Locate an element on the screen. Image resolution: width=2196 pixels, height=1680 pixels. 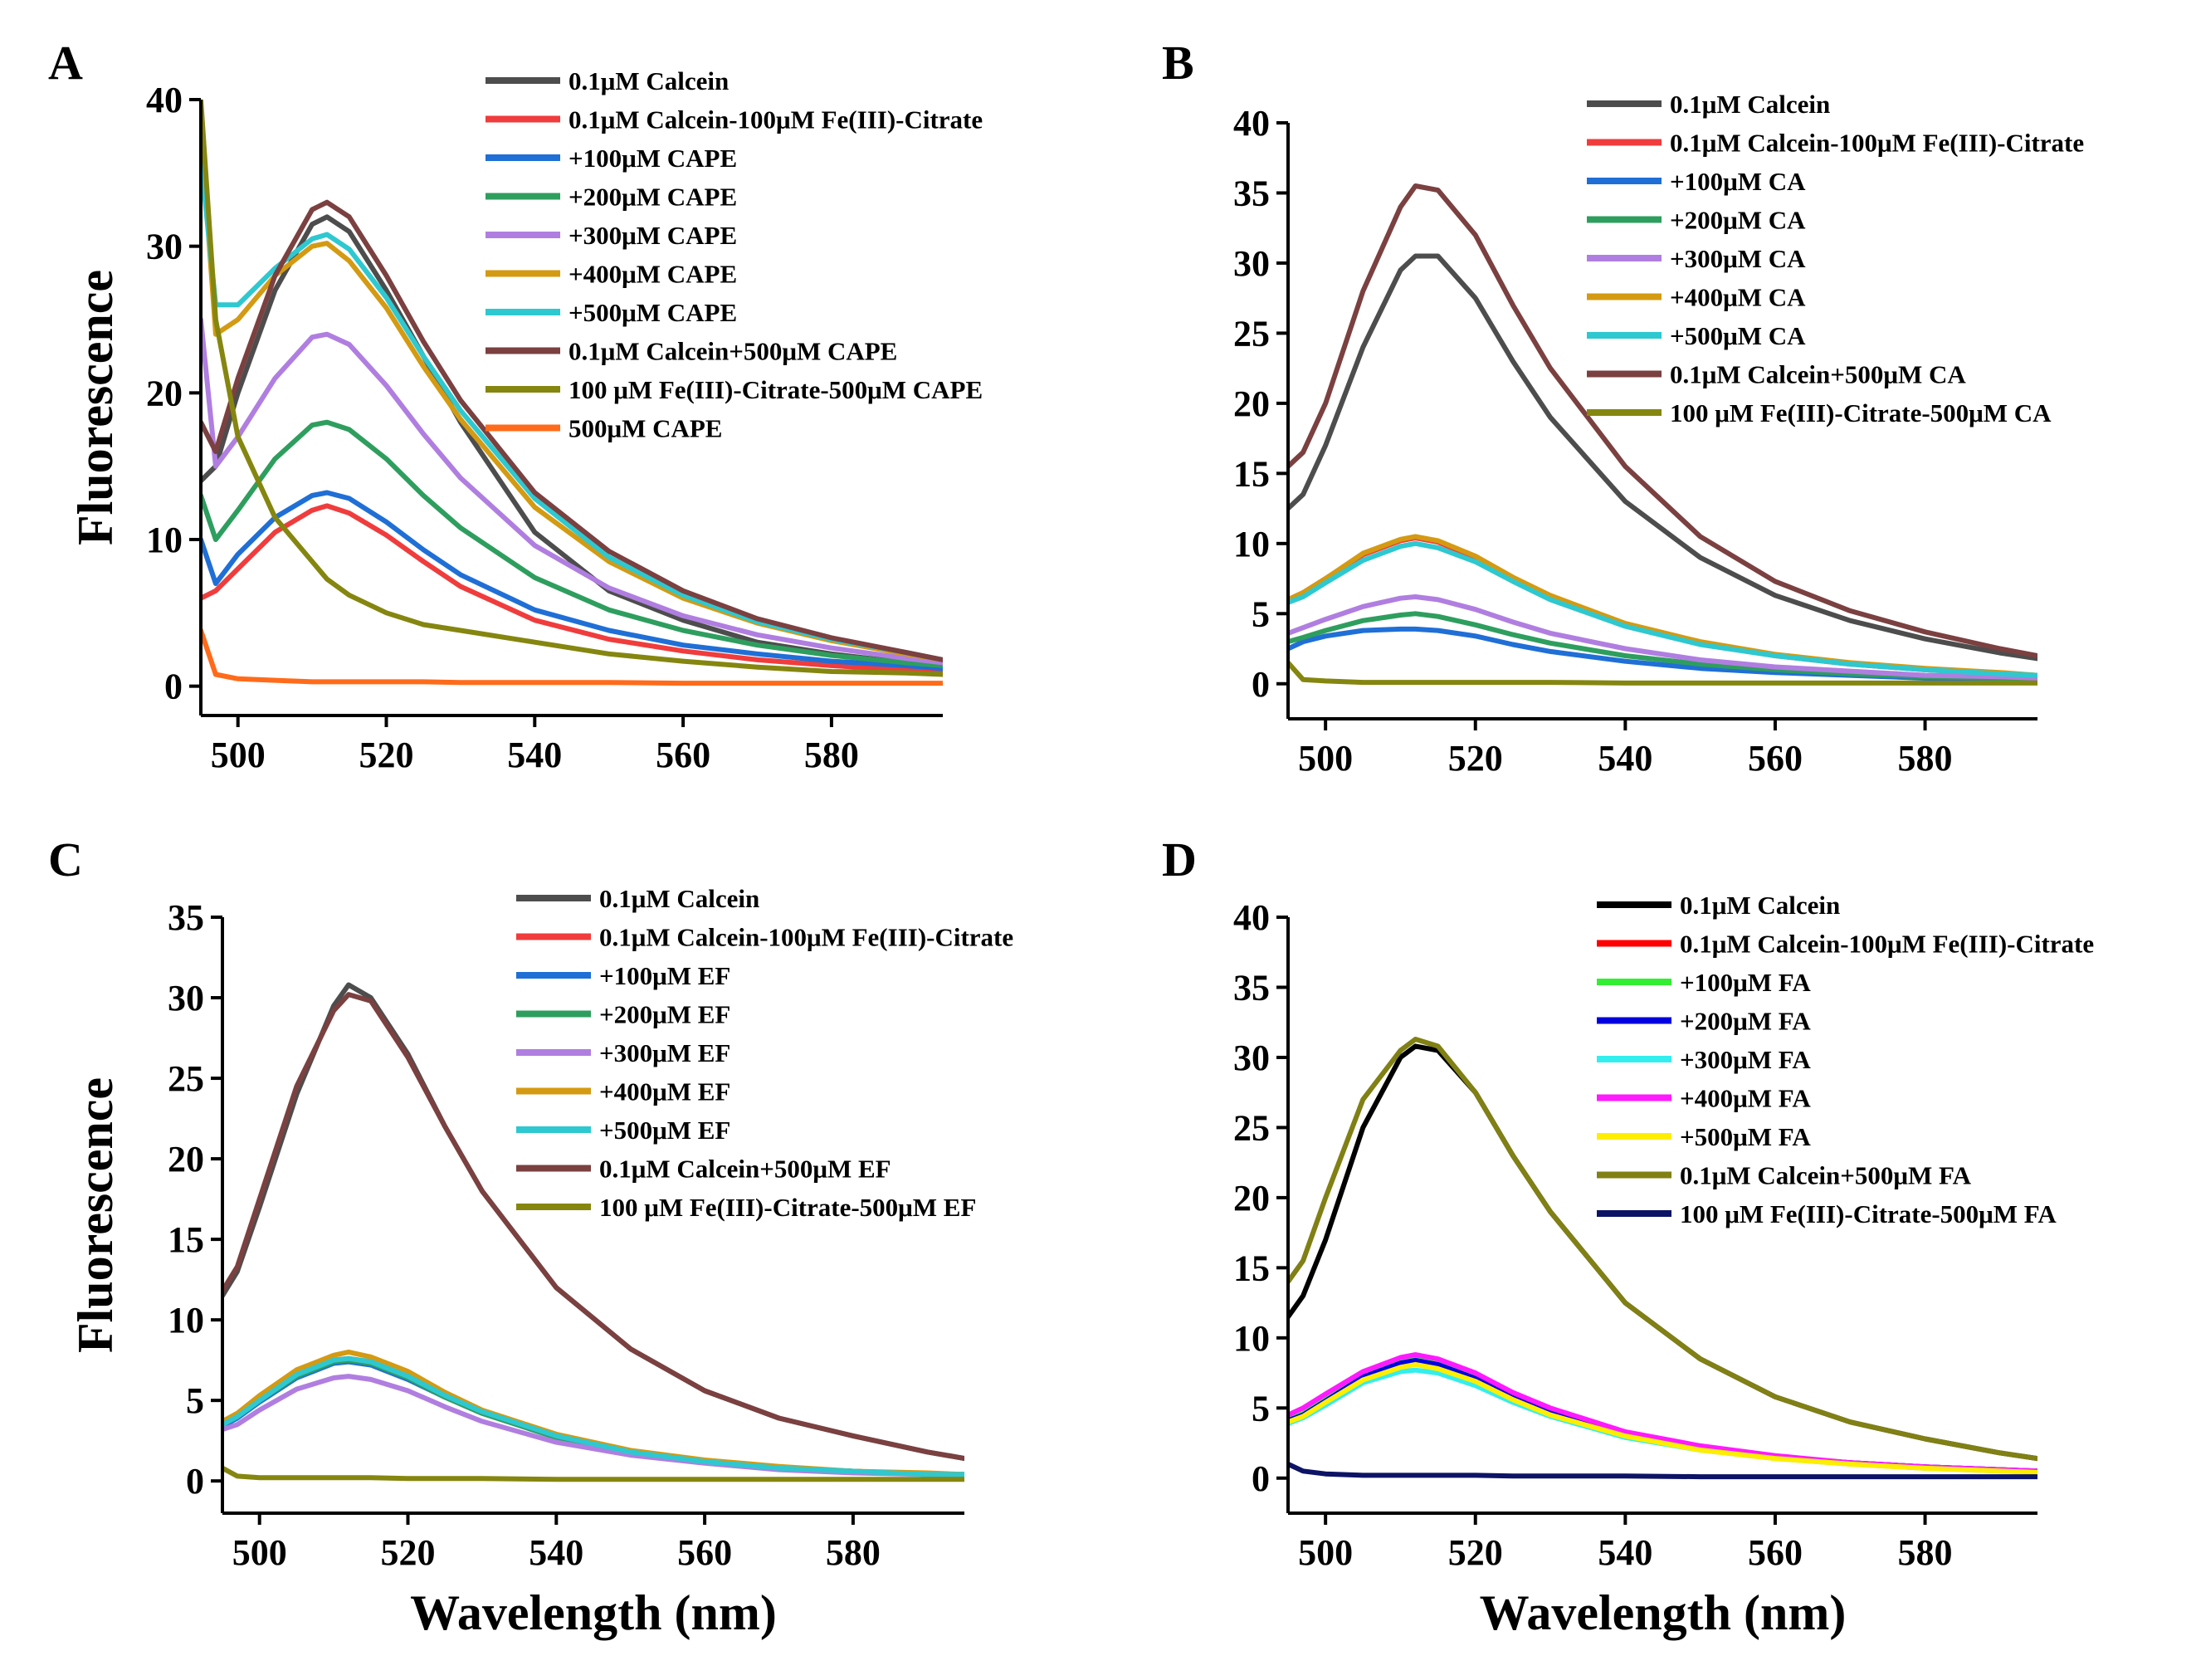
series-group is located at coordinates (593, 1232).